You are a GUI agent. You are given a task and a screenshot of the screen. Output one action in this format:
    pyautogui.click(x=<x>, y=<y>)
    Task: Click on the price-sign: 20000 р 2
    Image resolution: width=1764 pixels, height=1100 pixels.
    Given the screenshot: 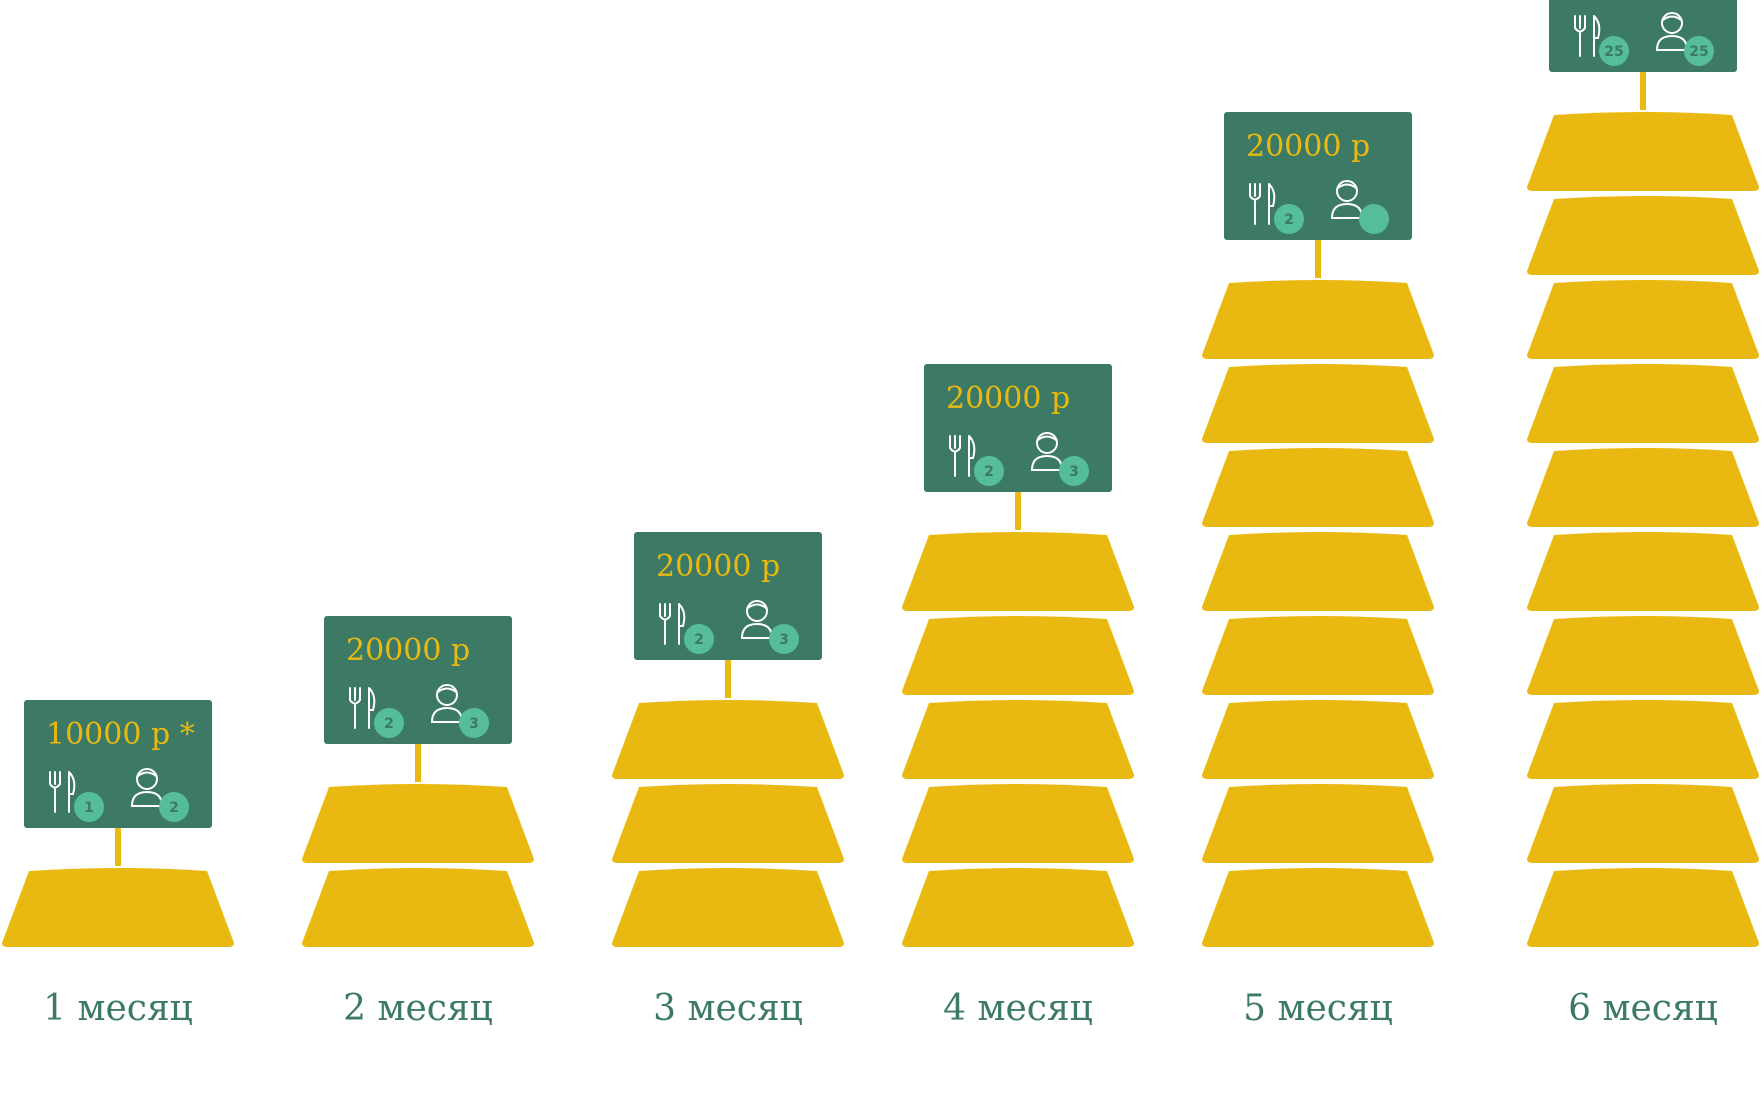 What is the action you would take?
    pyautogui.click(x=1318, y=176)
    